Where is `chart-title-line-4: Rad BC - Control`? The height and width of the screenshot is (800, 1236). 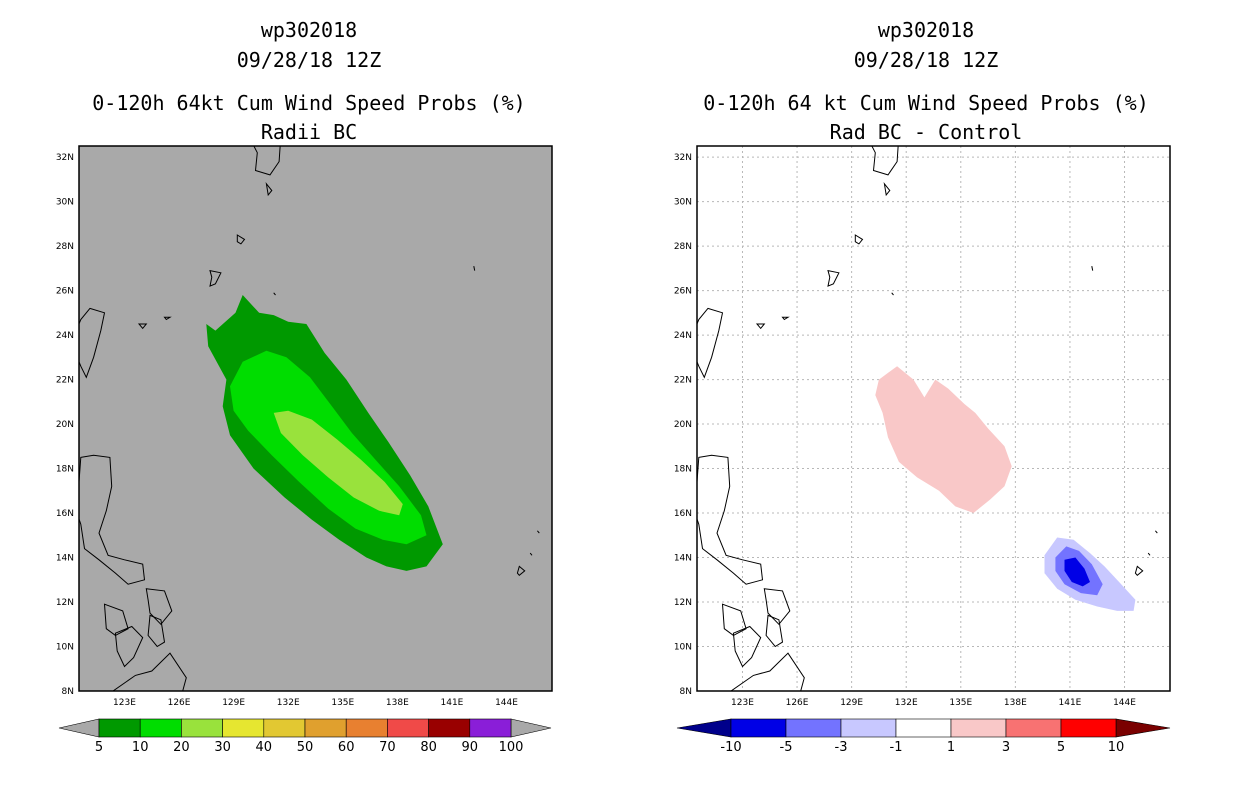 chart-title-line-4: Rad BC - Control is located at coordinates (926, 132).